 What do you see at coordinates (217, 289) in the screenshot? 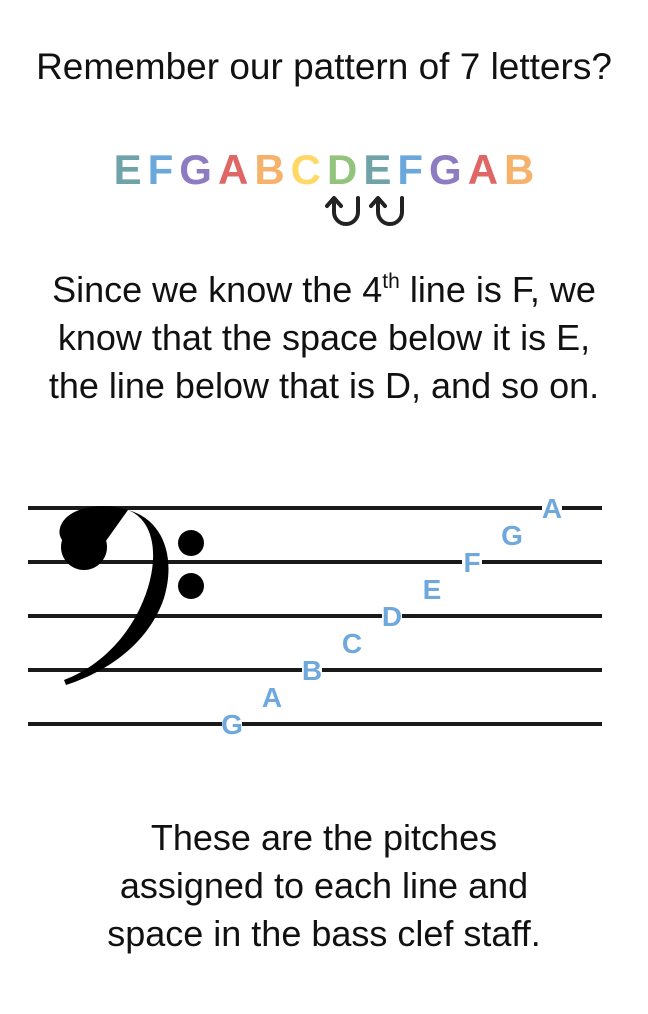
I see `explanation-line-1-start: Since we know the 4` at bounding box center [217, 289].